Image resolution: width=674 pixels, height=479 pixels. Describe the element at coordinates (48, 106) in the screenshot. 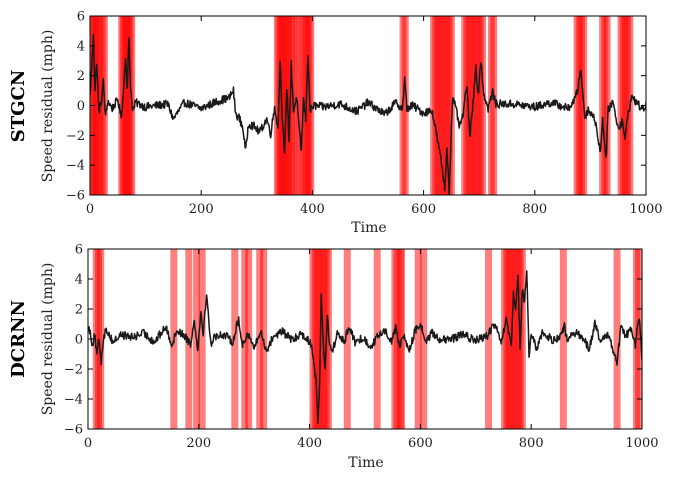

I see `y-axis-label-stgcn: Speed residual (mph)` at that location.